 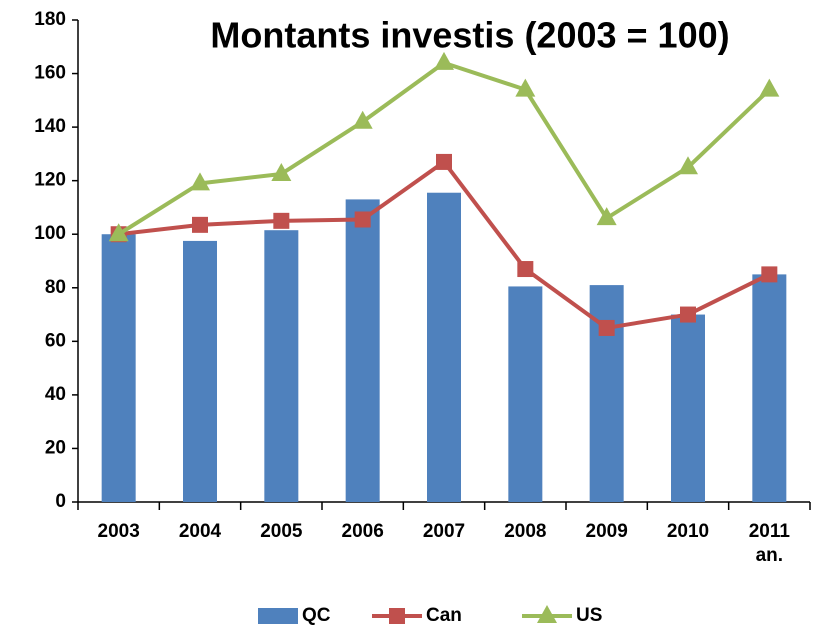 I want to click on x-tick-label: 2005, so click(x=281, y=531).